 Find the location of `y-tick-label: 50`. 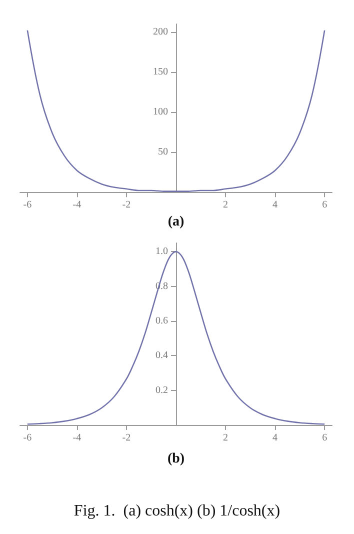

y-tick-label: 50 is located at coordinates (163, 152).